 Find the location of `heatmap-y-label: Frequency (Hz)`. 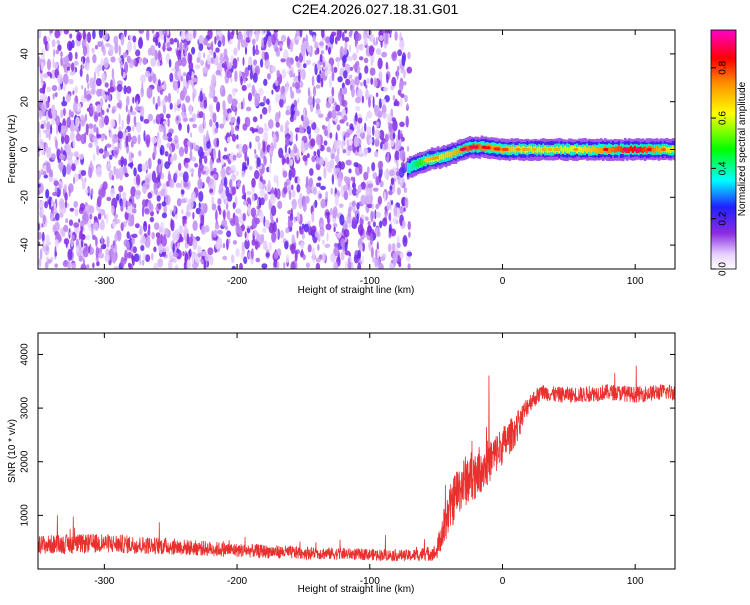

heatmap-y-label: Frequency (Hz) is located at coordinates (12, 149).